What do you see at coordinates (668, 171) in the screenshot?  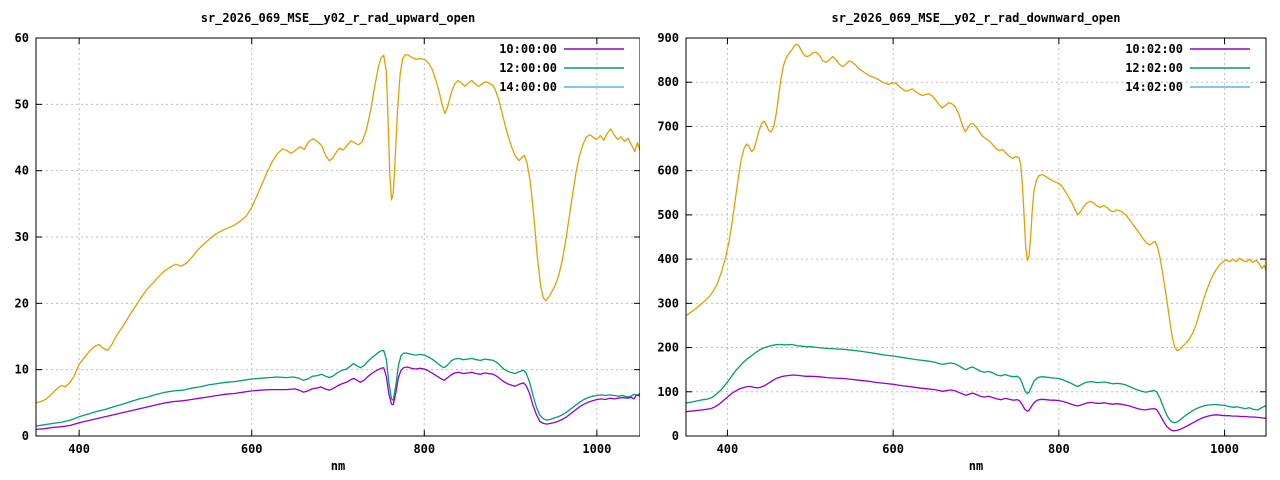 I see `y-tick-label: 600` at bounding box center [668, 171].